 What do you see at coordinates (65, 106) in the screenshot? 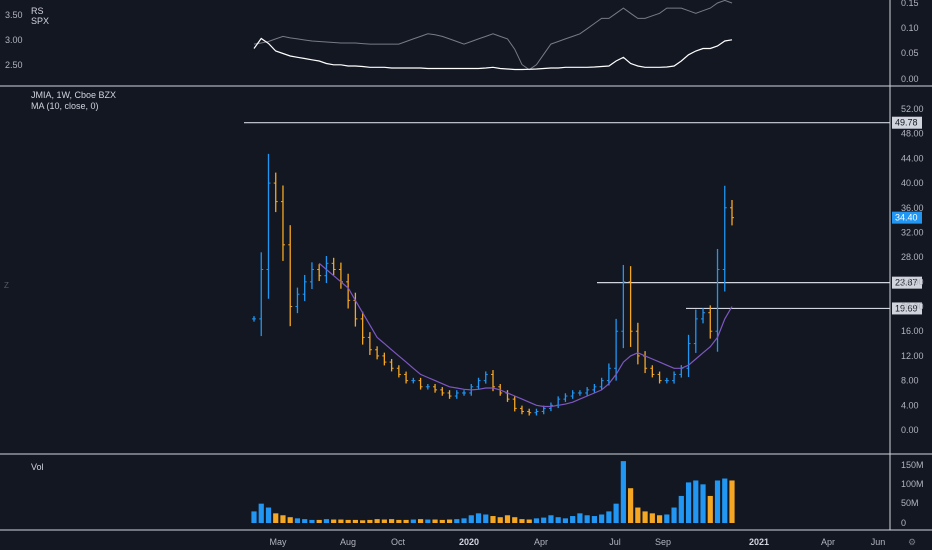
I see `price-subtitle: MA (10, close, 0)` at bounding box center [65, 106].